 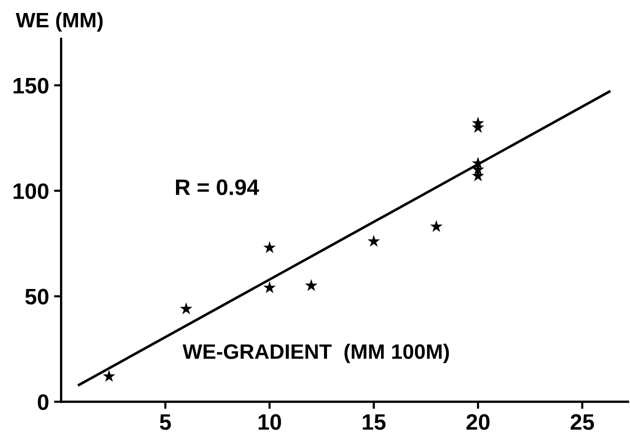 I want to click on x-tick-label: 5, so click(x=165, y=422).